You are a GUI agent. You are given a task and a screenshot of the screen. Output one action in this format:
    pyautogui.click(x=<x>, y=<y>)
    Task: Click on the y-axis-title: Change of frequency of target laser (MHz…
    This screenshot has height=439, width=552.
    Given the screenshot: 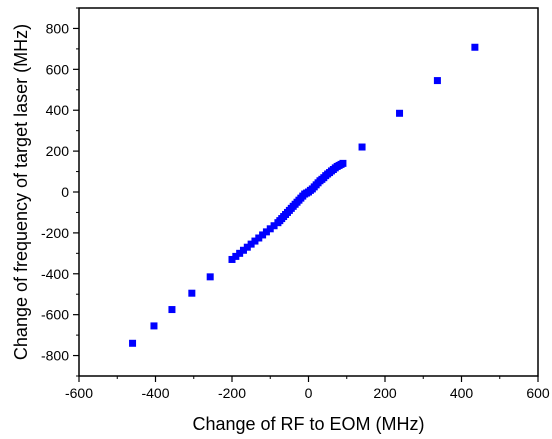 What is the action you would take?
    pyautogui.click(x=21, y=192)
    